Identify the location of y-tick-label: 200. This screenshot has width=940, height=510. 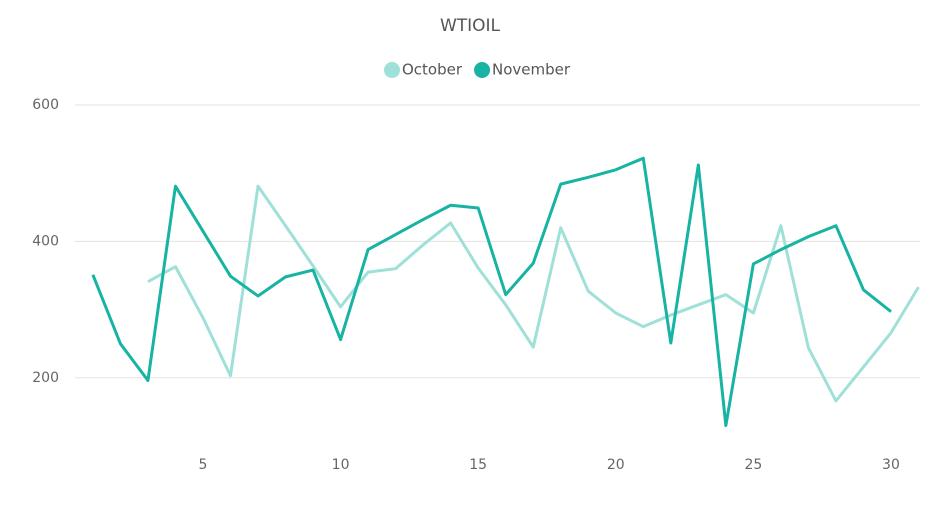
(45, 378).